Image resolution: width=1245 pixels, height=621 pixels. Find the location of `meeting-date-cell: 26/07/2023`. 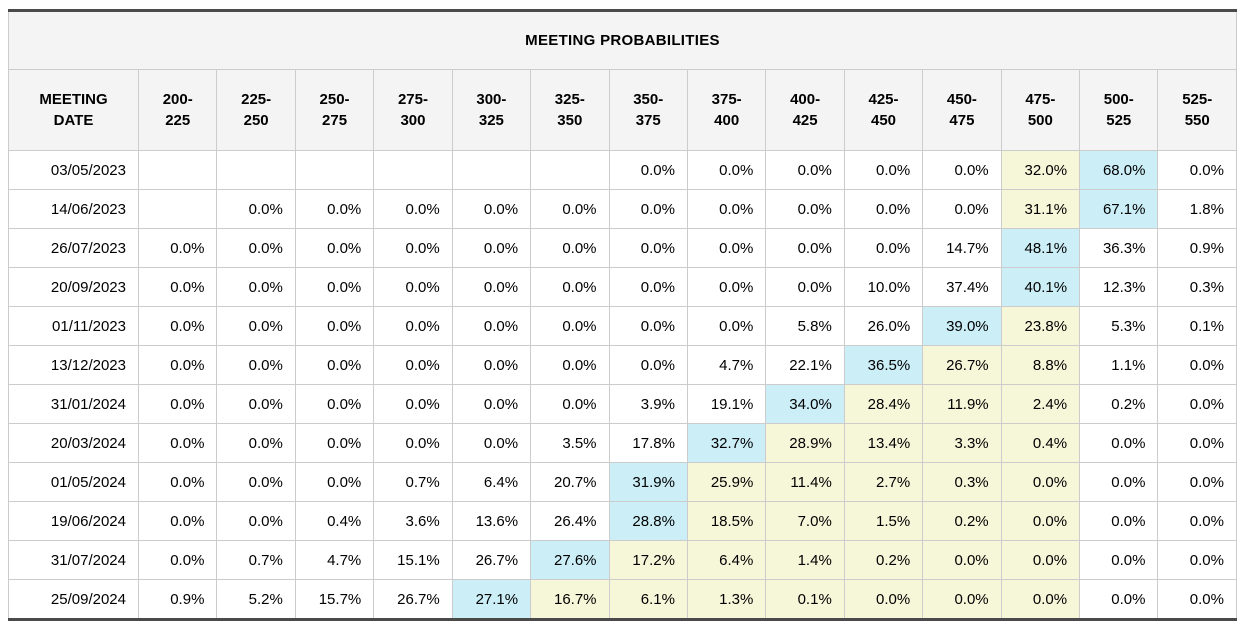

meeting-date-cell: 26/07/2023 is located at coordinates (73, 248).